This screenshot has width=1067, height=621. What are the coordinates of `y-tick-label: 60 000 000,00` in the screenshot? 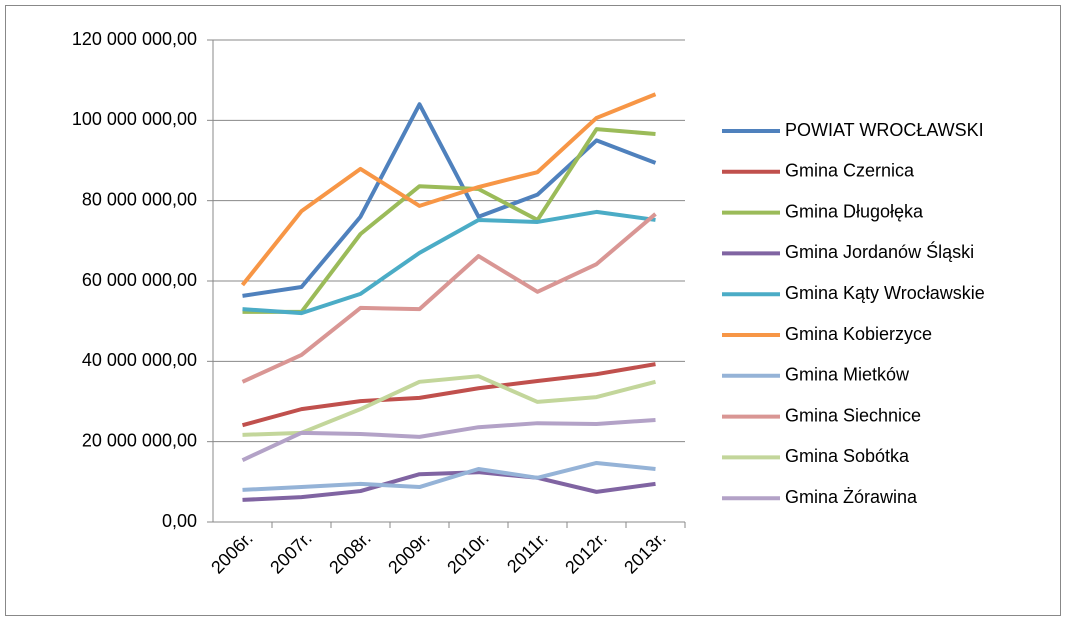 It's located at (139, 280).